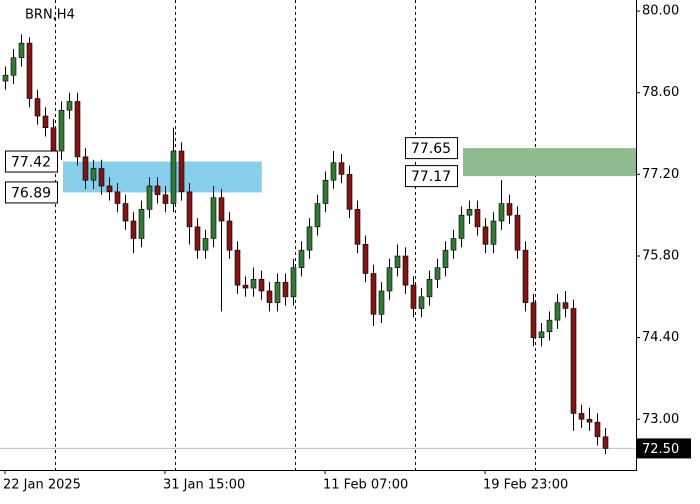  What do you see at coordinates (660, 11) in the screenshot?
I see `y-tick-label: 80.00` at bounding box center [660, 11].